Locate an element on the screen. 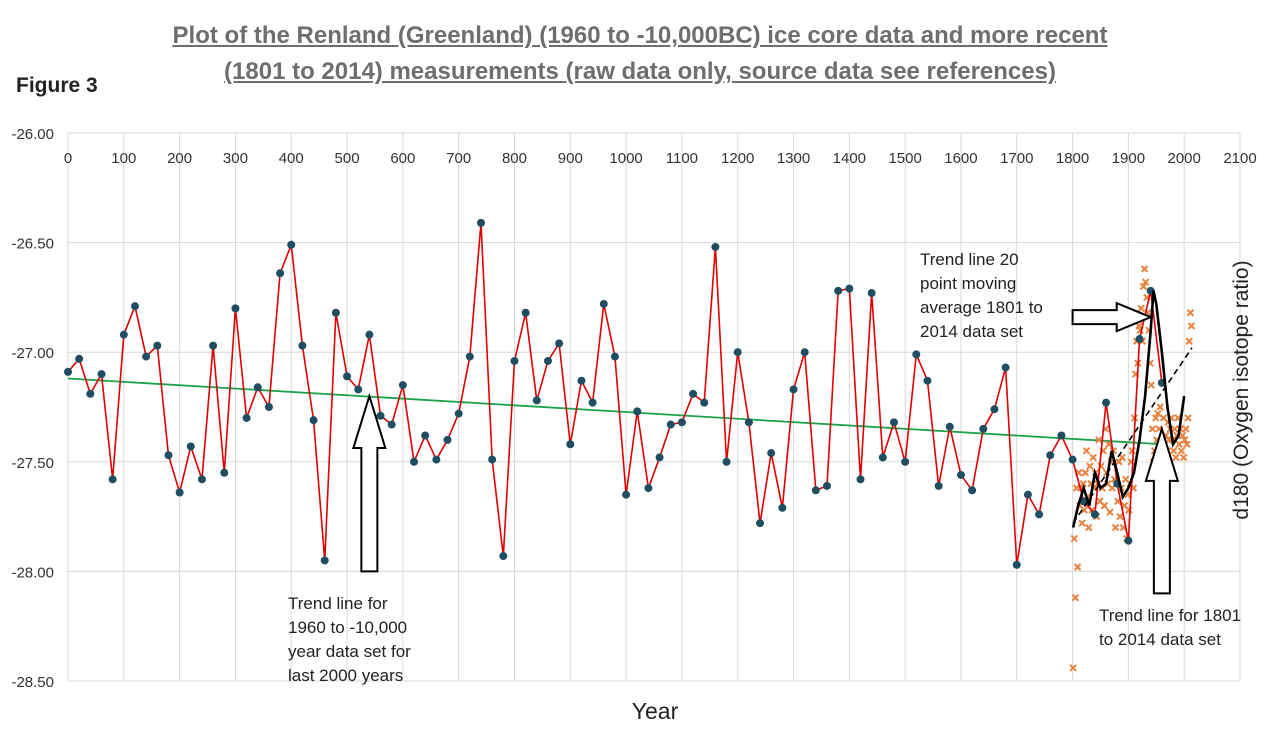 The image size is (1272, 734). trend-line-recent is located at coordinates (1132, 435).